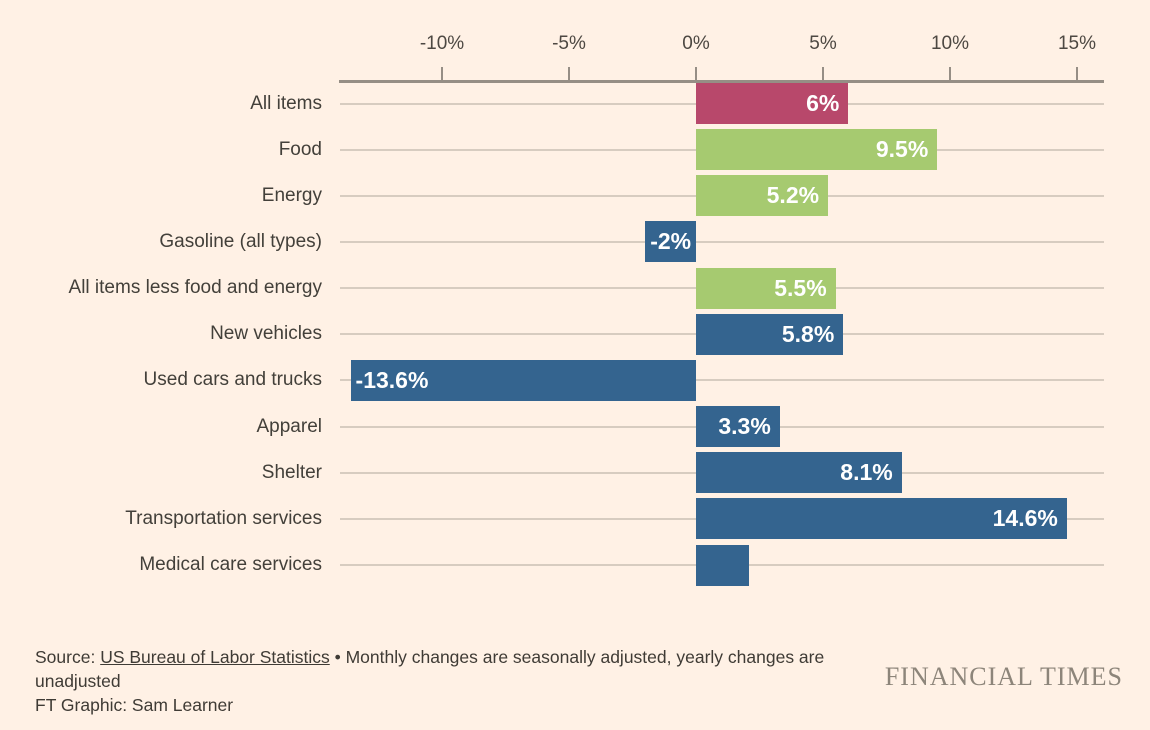  Describe the element at coordinates (799, 473) in the screenshot. I see `bar: 8.1%` at that location.